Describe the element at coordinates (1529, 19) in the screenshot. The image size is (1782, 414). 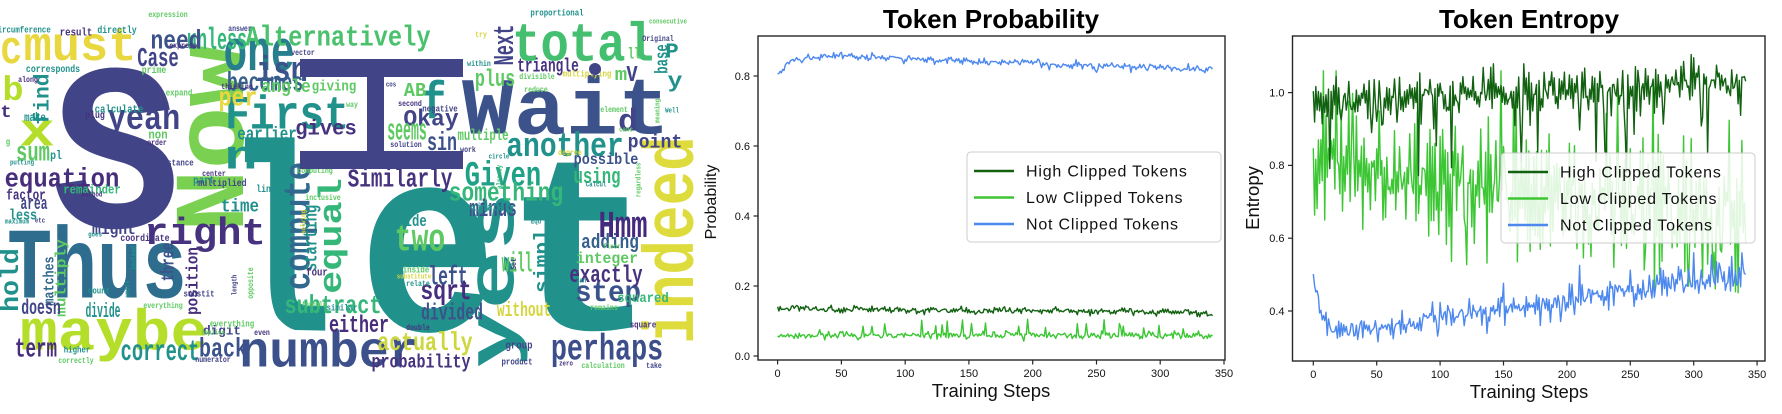
I see `svg-text: Token Entropy` at that location.